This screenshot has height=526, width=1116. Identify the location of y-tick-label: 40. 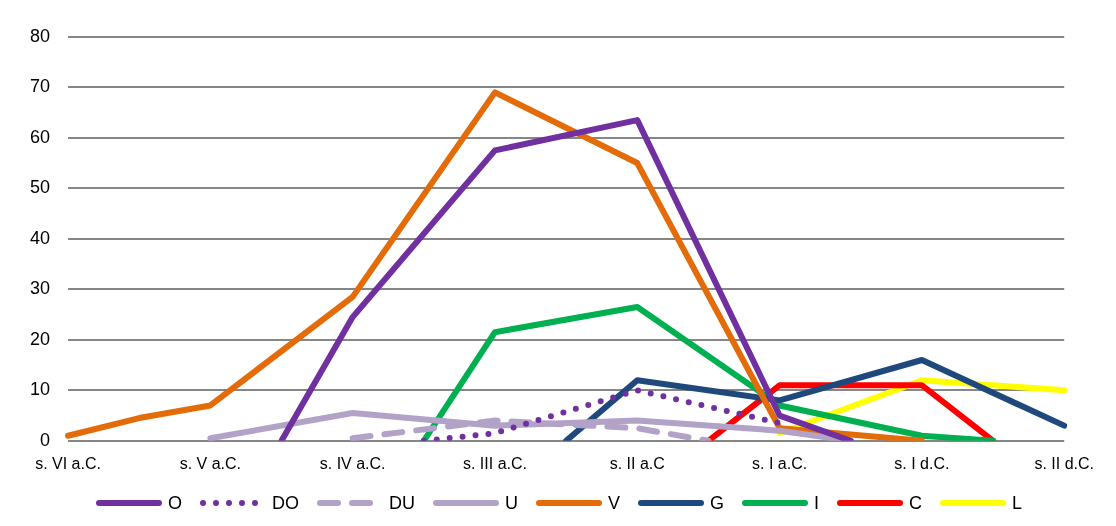
(40, 237).